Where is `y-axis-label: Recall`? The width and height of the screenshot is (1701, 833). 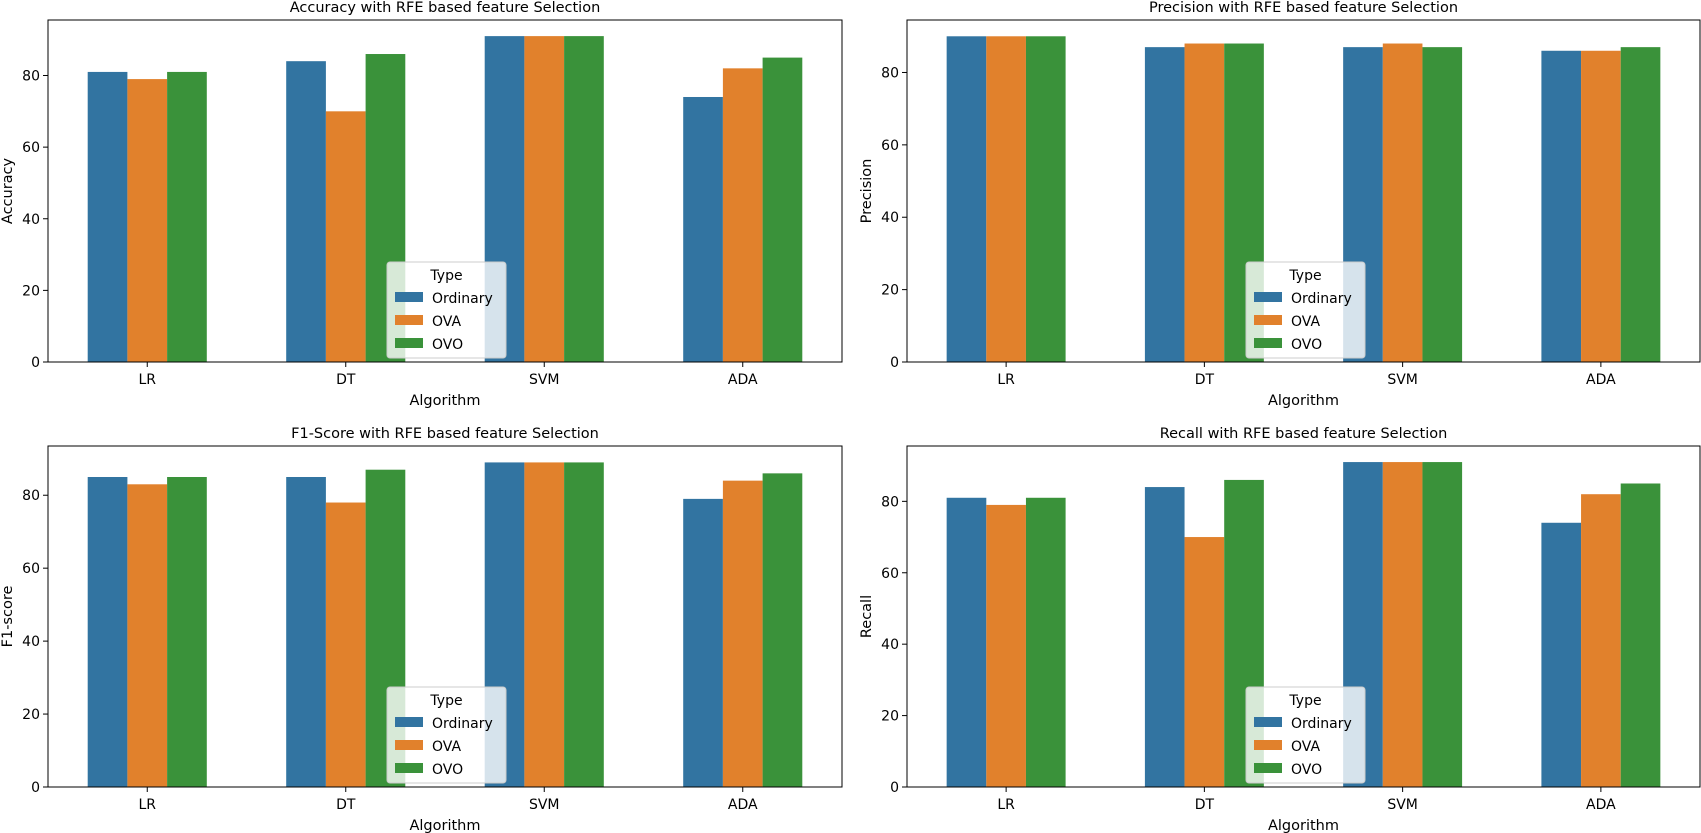
y-axis-label: Recall is located at coordinates (867, 616).